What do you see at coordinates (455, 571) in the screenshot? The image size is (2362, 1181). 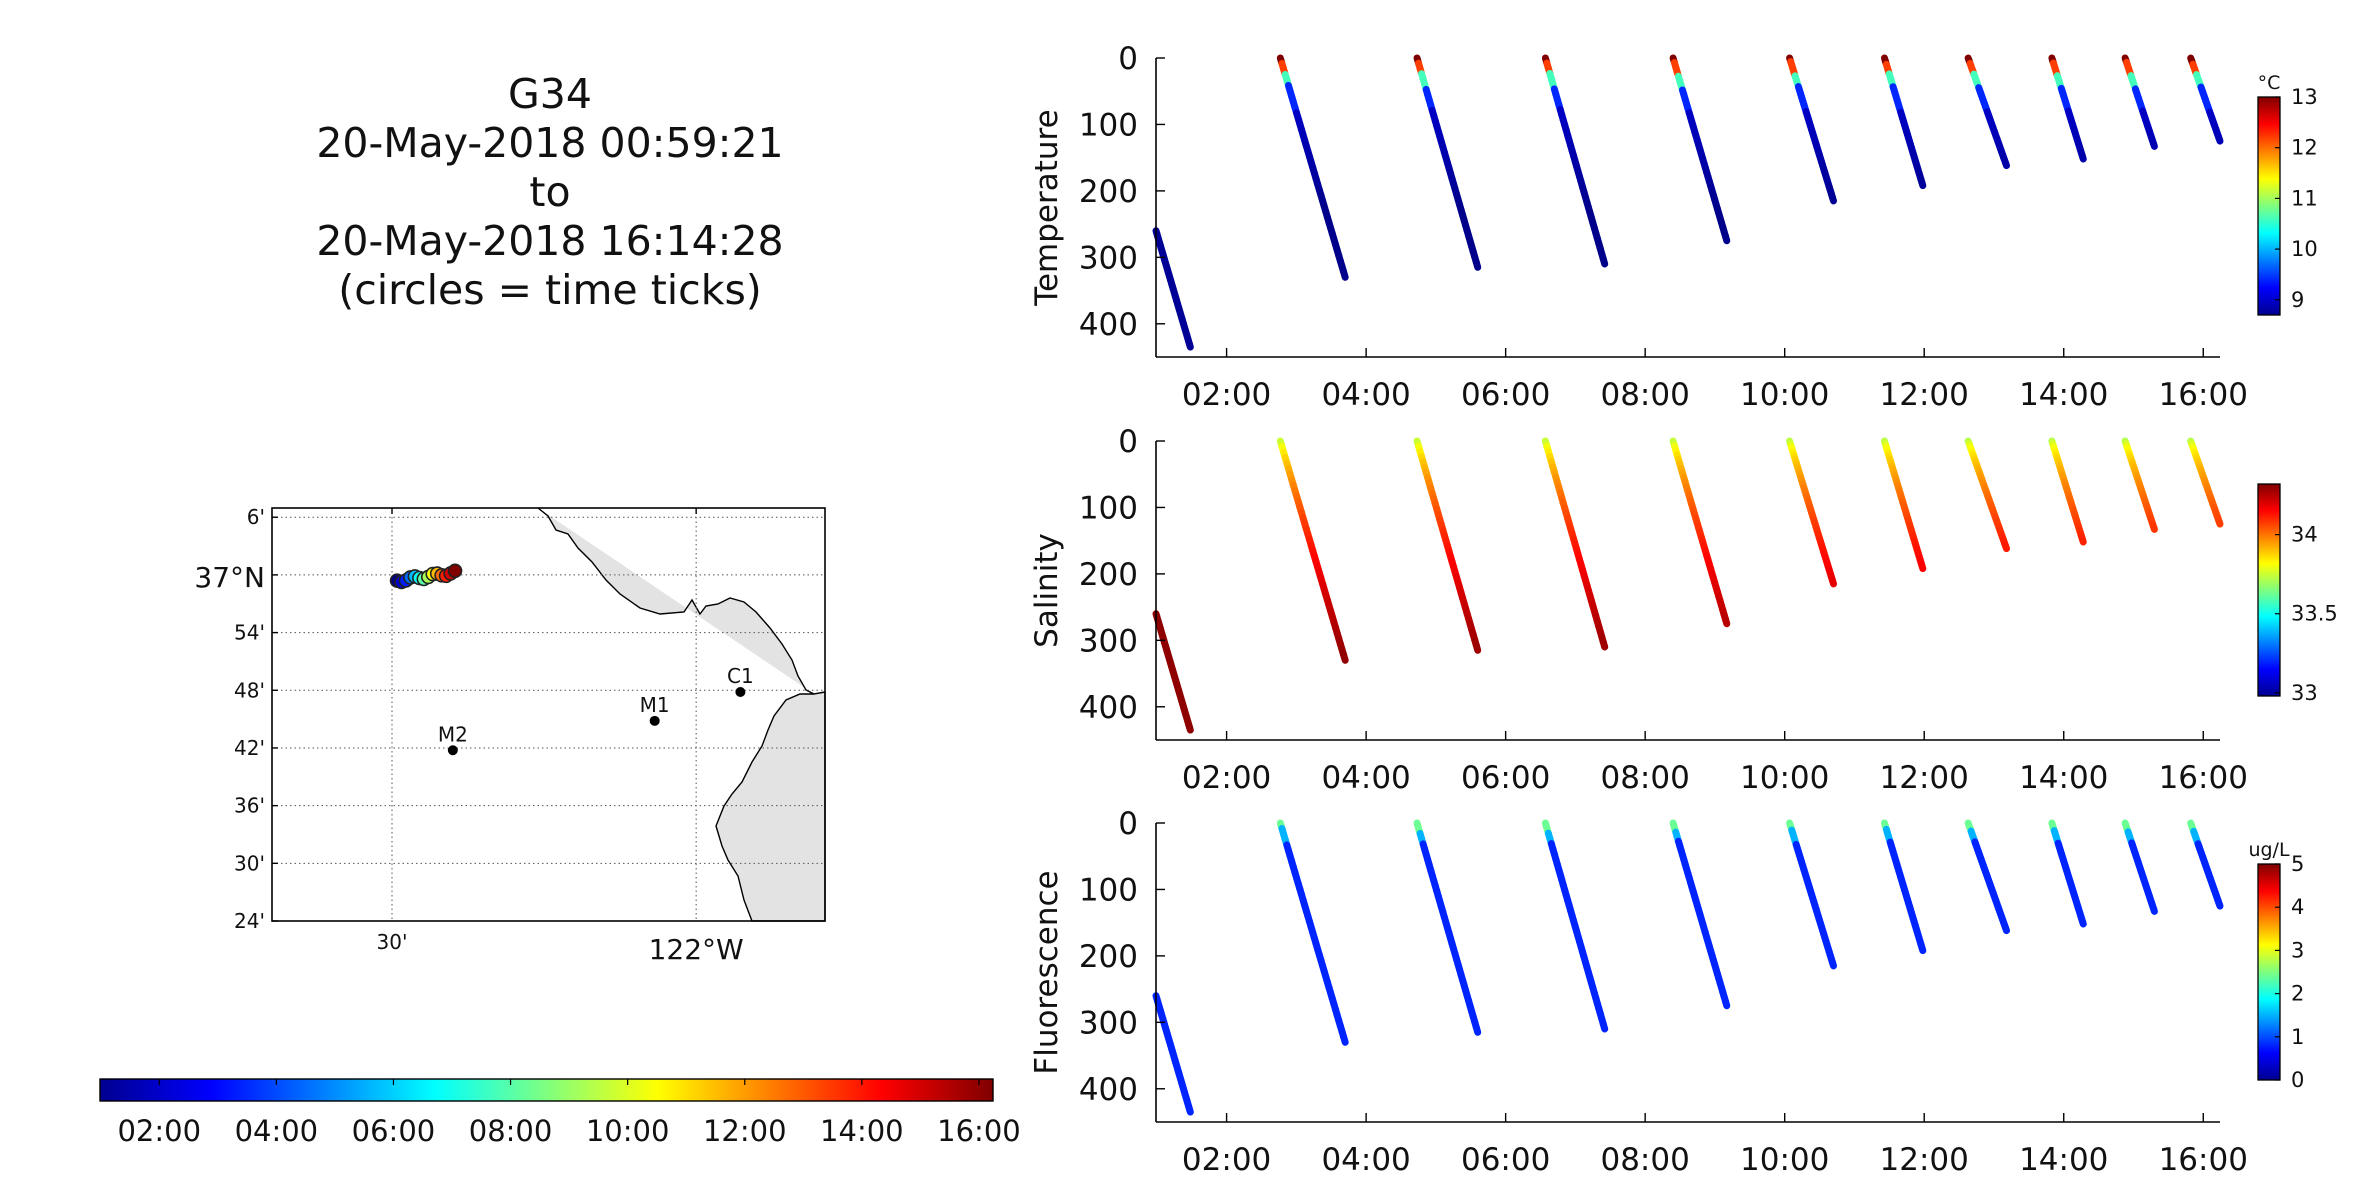 I see `track-time-circle` at bounding box center [455, 571].